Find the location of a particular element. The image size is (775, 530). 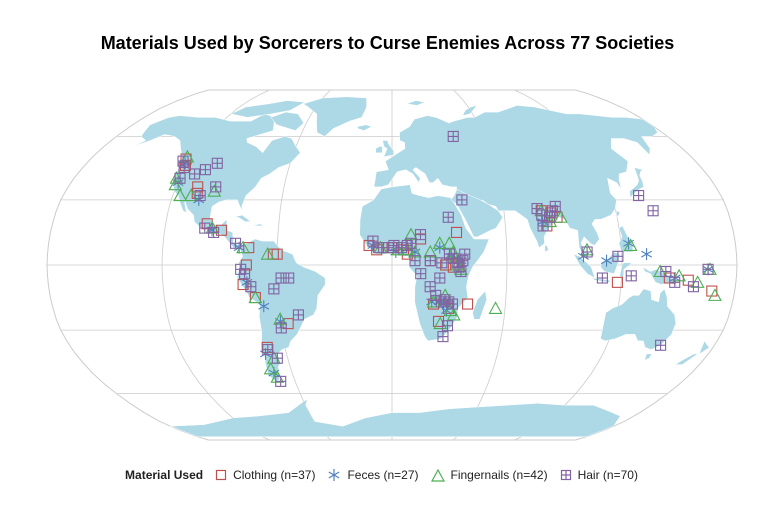

land-arabia-link is located at coordinates (476, 213).